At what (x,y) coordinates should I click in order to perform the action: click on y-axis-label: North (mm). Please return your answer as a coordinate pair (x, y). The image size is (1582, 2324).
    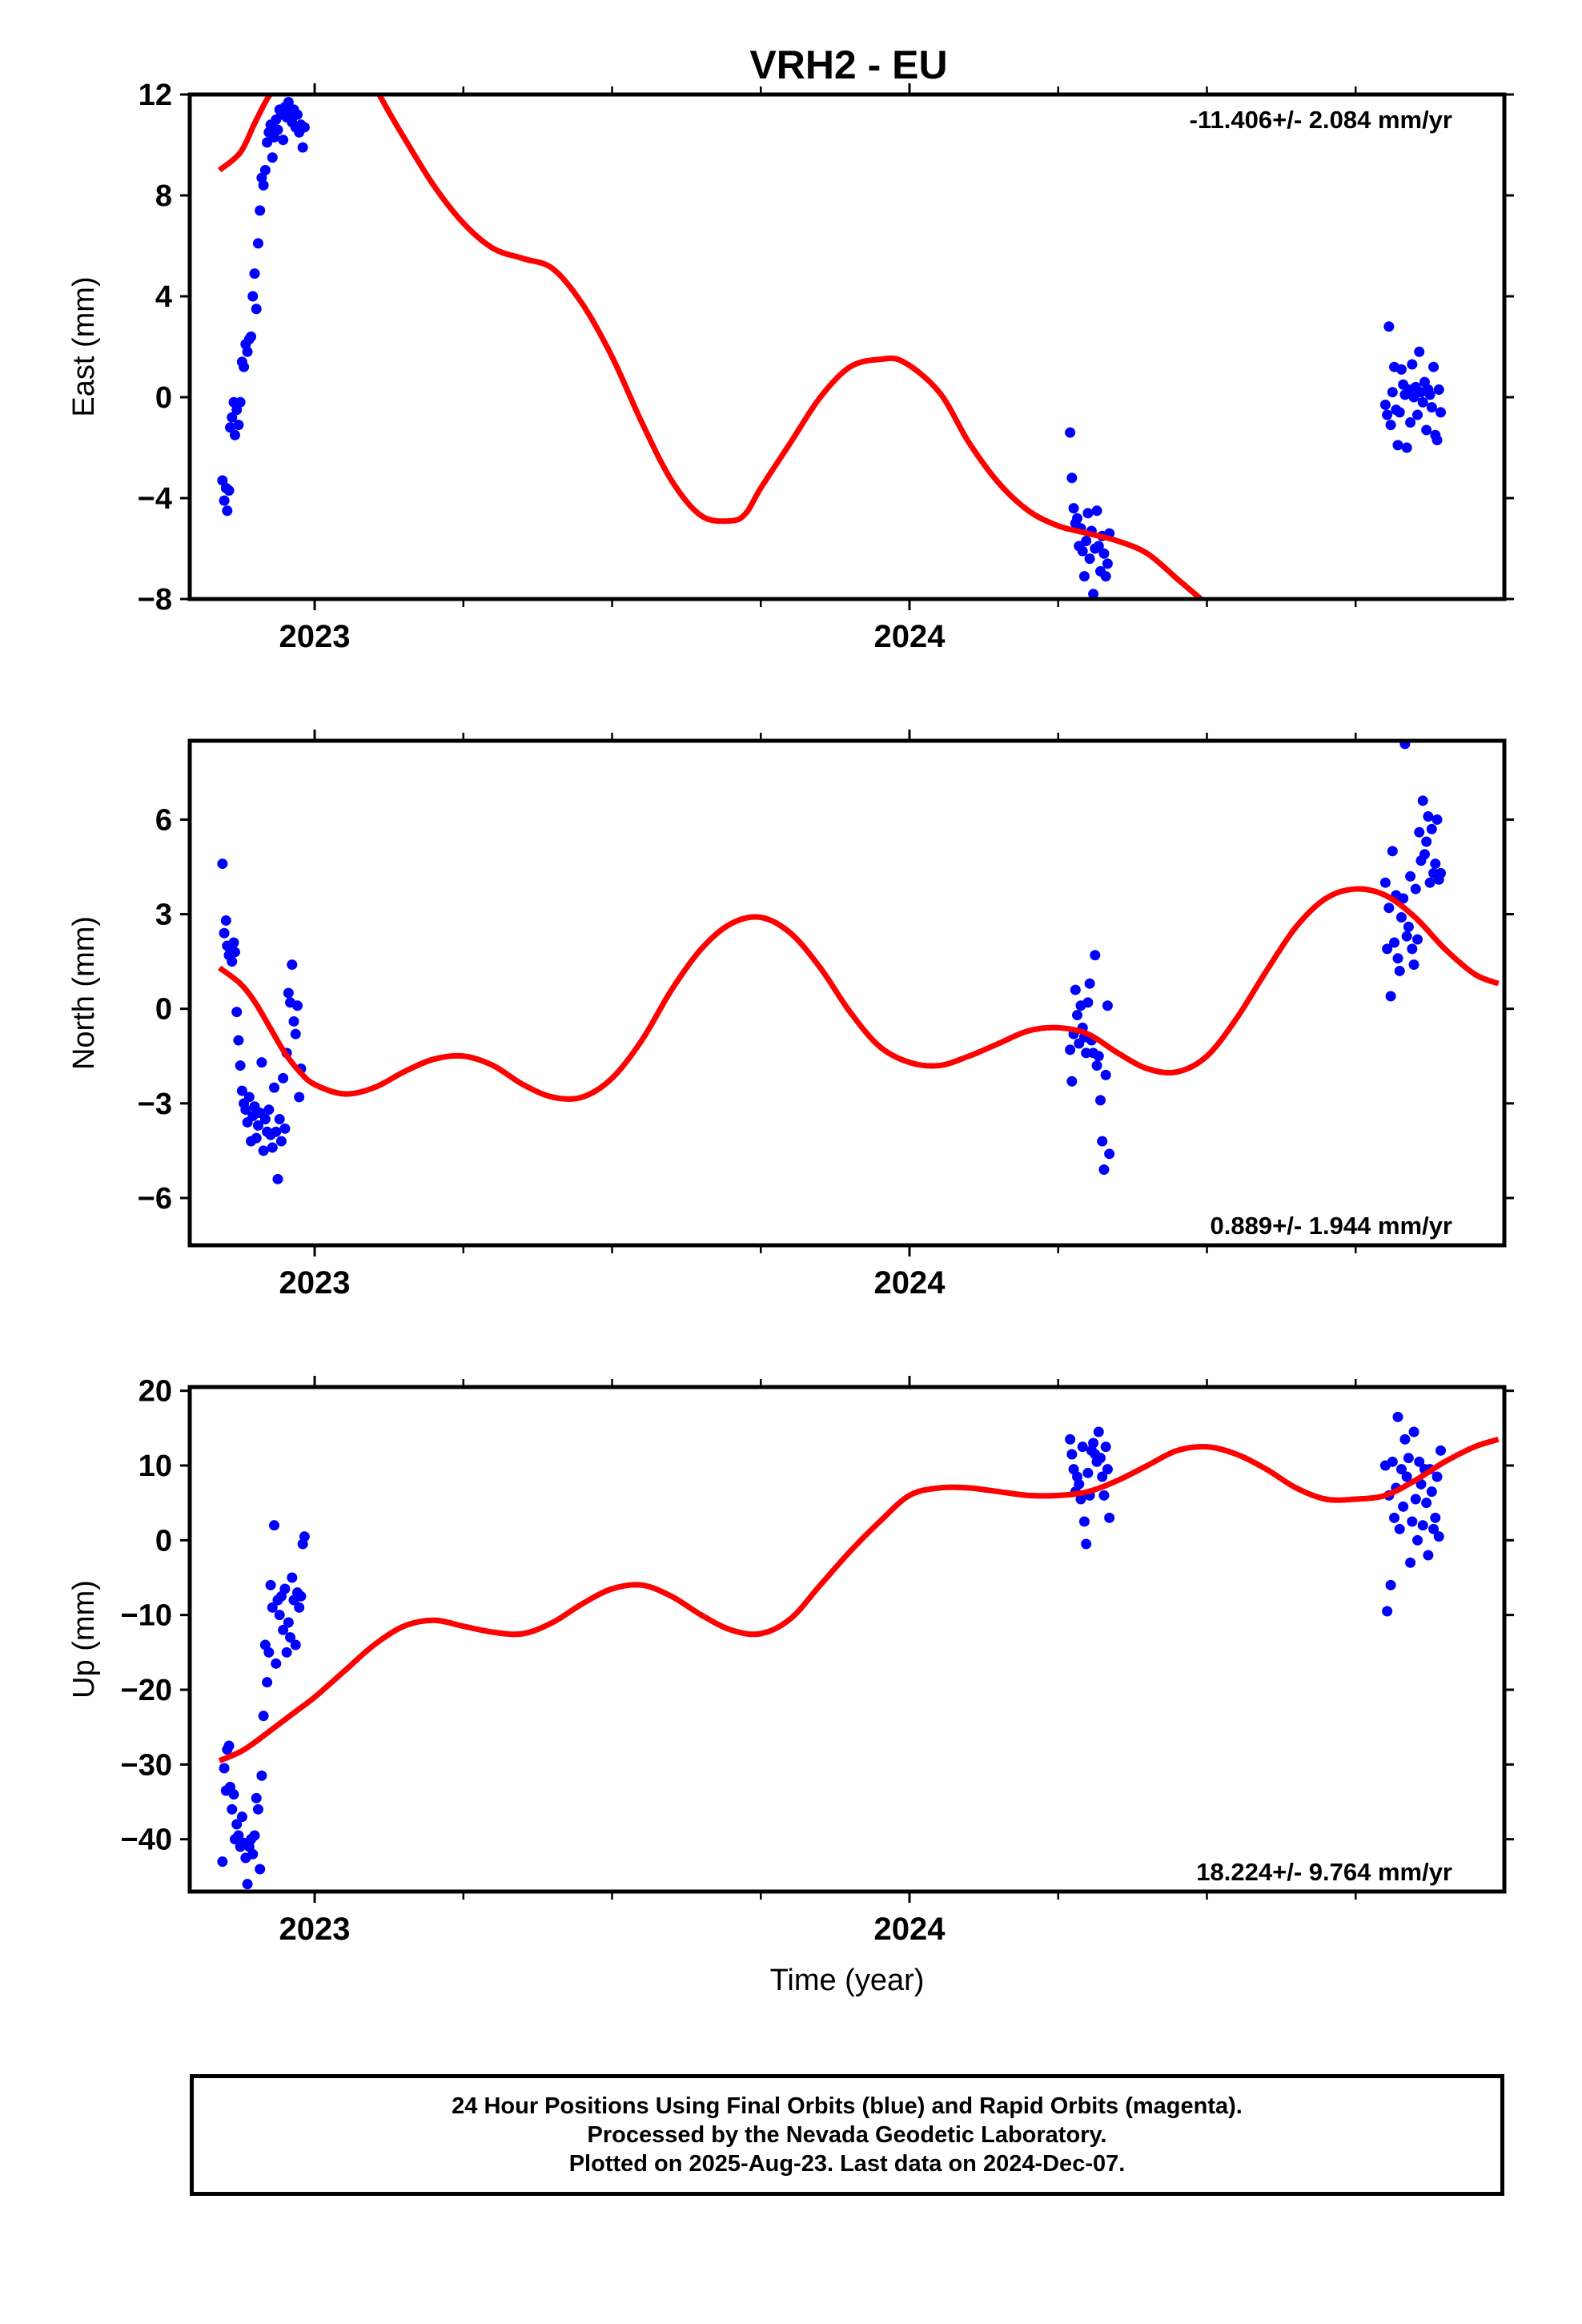
    Looking at the image, I should click on (84, 993).